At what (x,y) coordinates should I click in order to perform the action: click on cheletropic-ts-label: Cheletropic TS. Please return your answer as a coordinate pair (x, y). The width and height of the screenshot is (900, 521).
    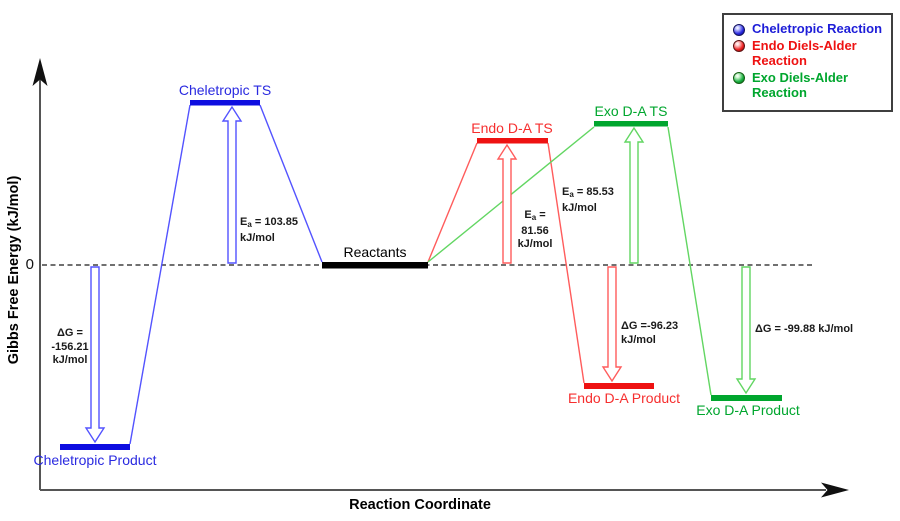
    Looking at the image, I should click on (225, 90).